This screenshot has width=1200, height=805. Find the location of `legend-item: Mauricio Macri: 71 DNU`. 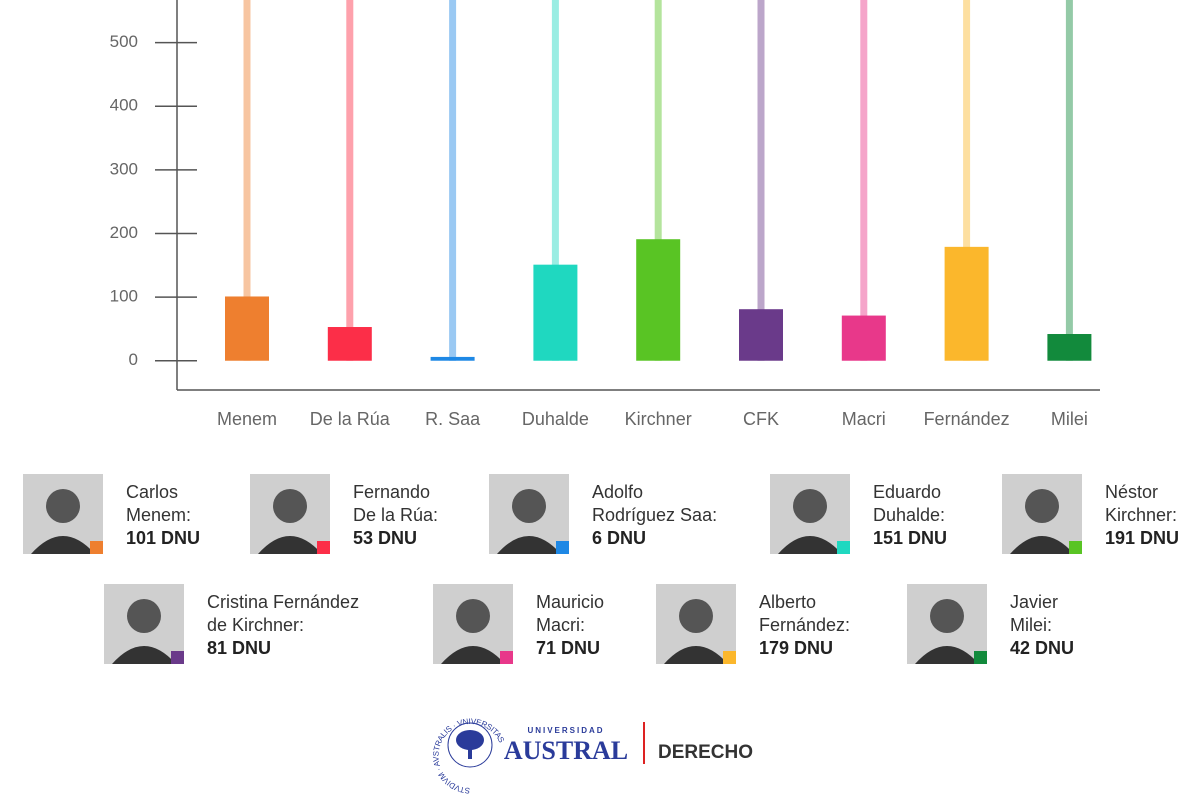

legend-item: Mauricio Macri: 71 DNU is located at coordinates (518, 624).